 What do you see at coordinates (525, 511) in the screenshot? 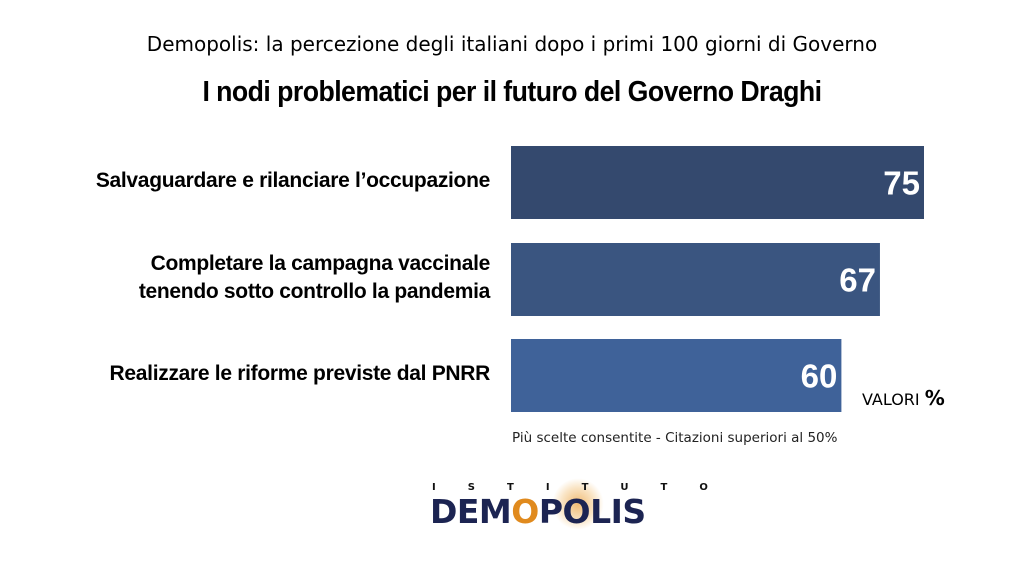
I see `logo-word-o: O` at bounding box center [525, 511].